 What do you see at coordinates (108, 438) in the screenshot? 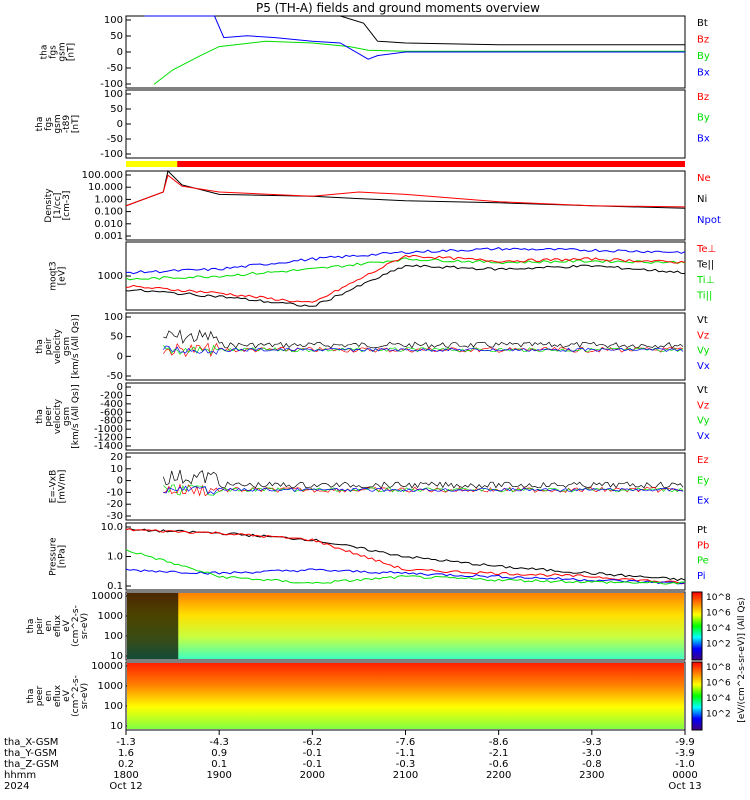
I see `y-tick-label: -1200` at bounding box center [108, 438].